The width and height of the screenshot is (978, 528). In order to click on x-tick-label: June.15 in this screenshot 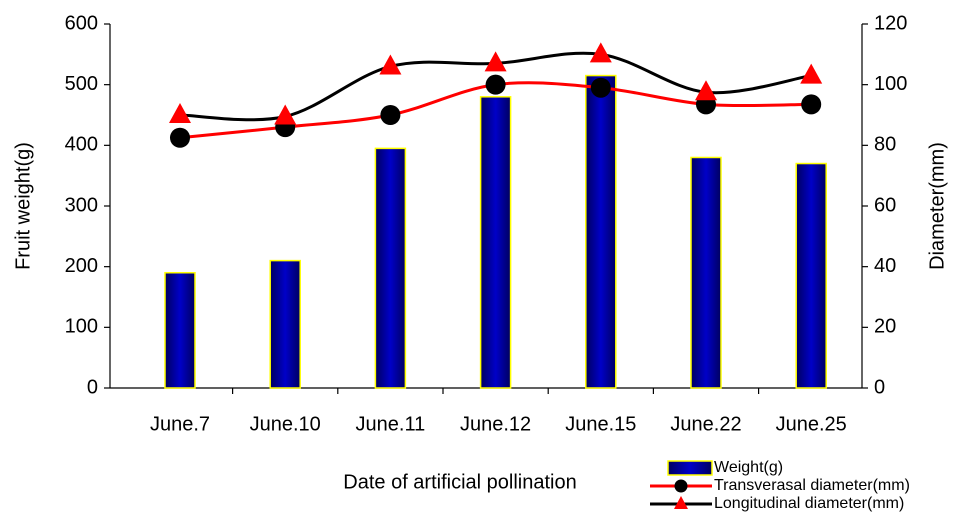, I will do `click(600, 424)`.